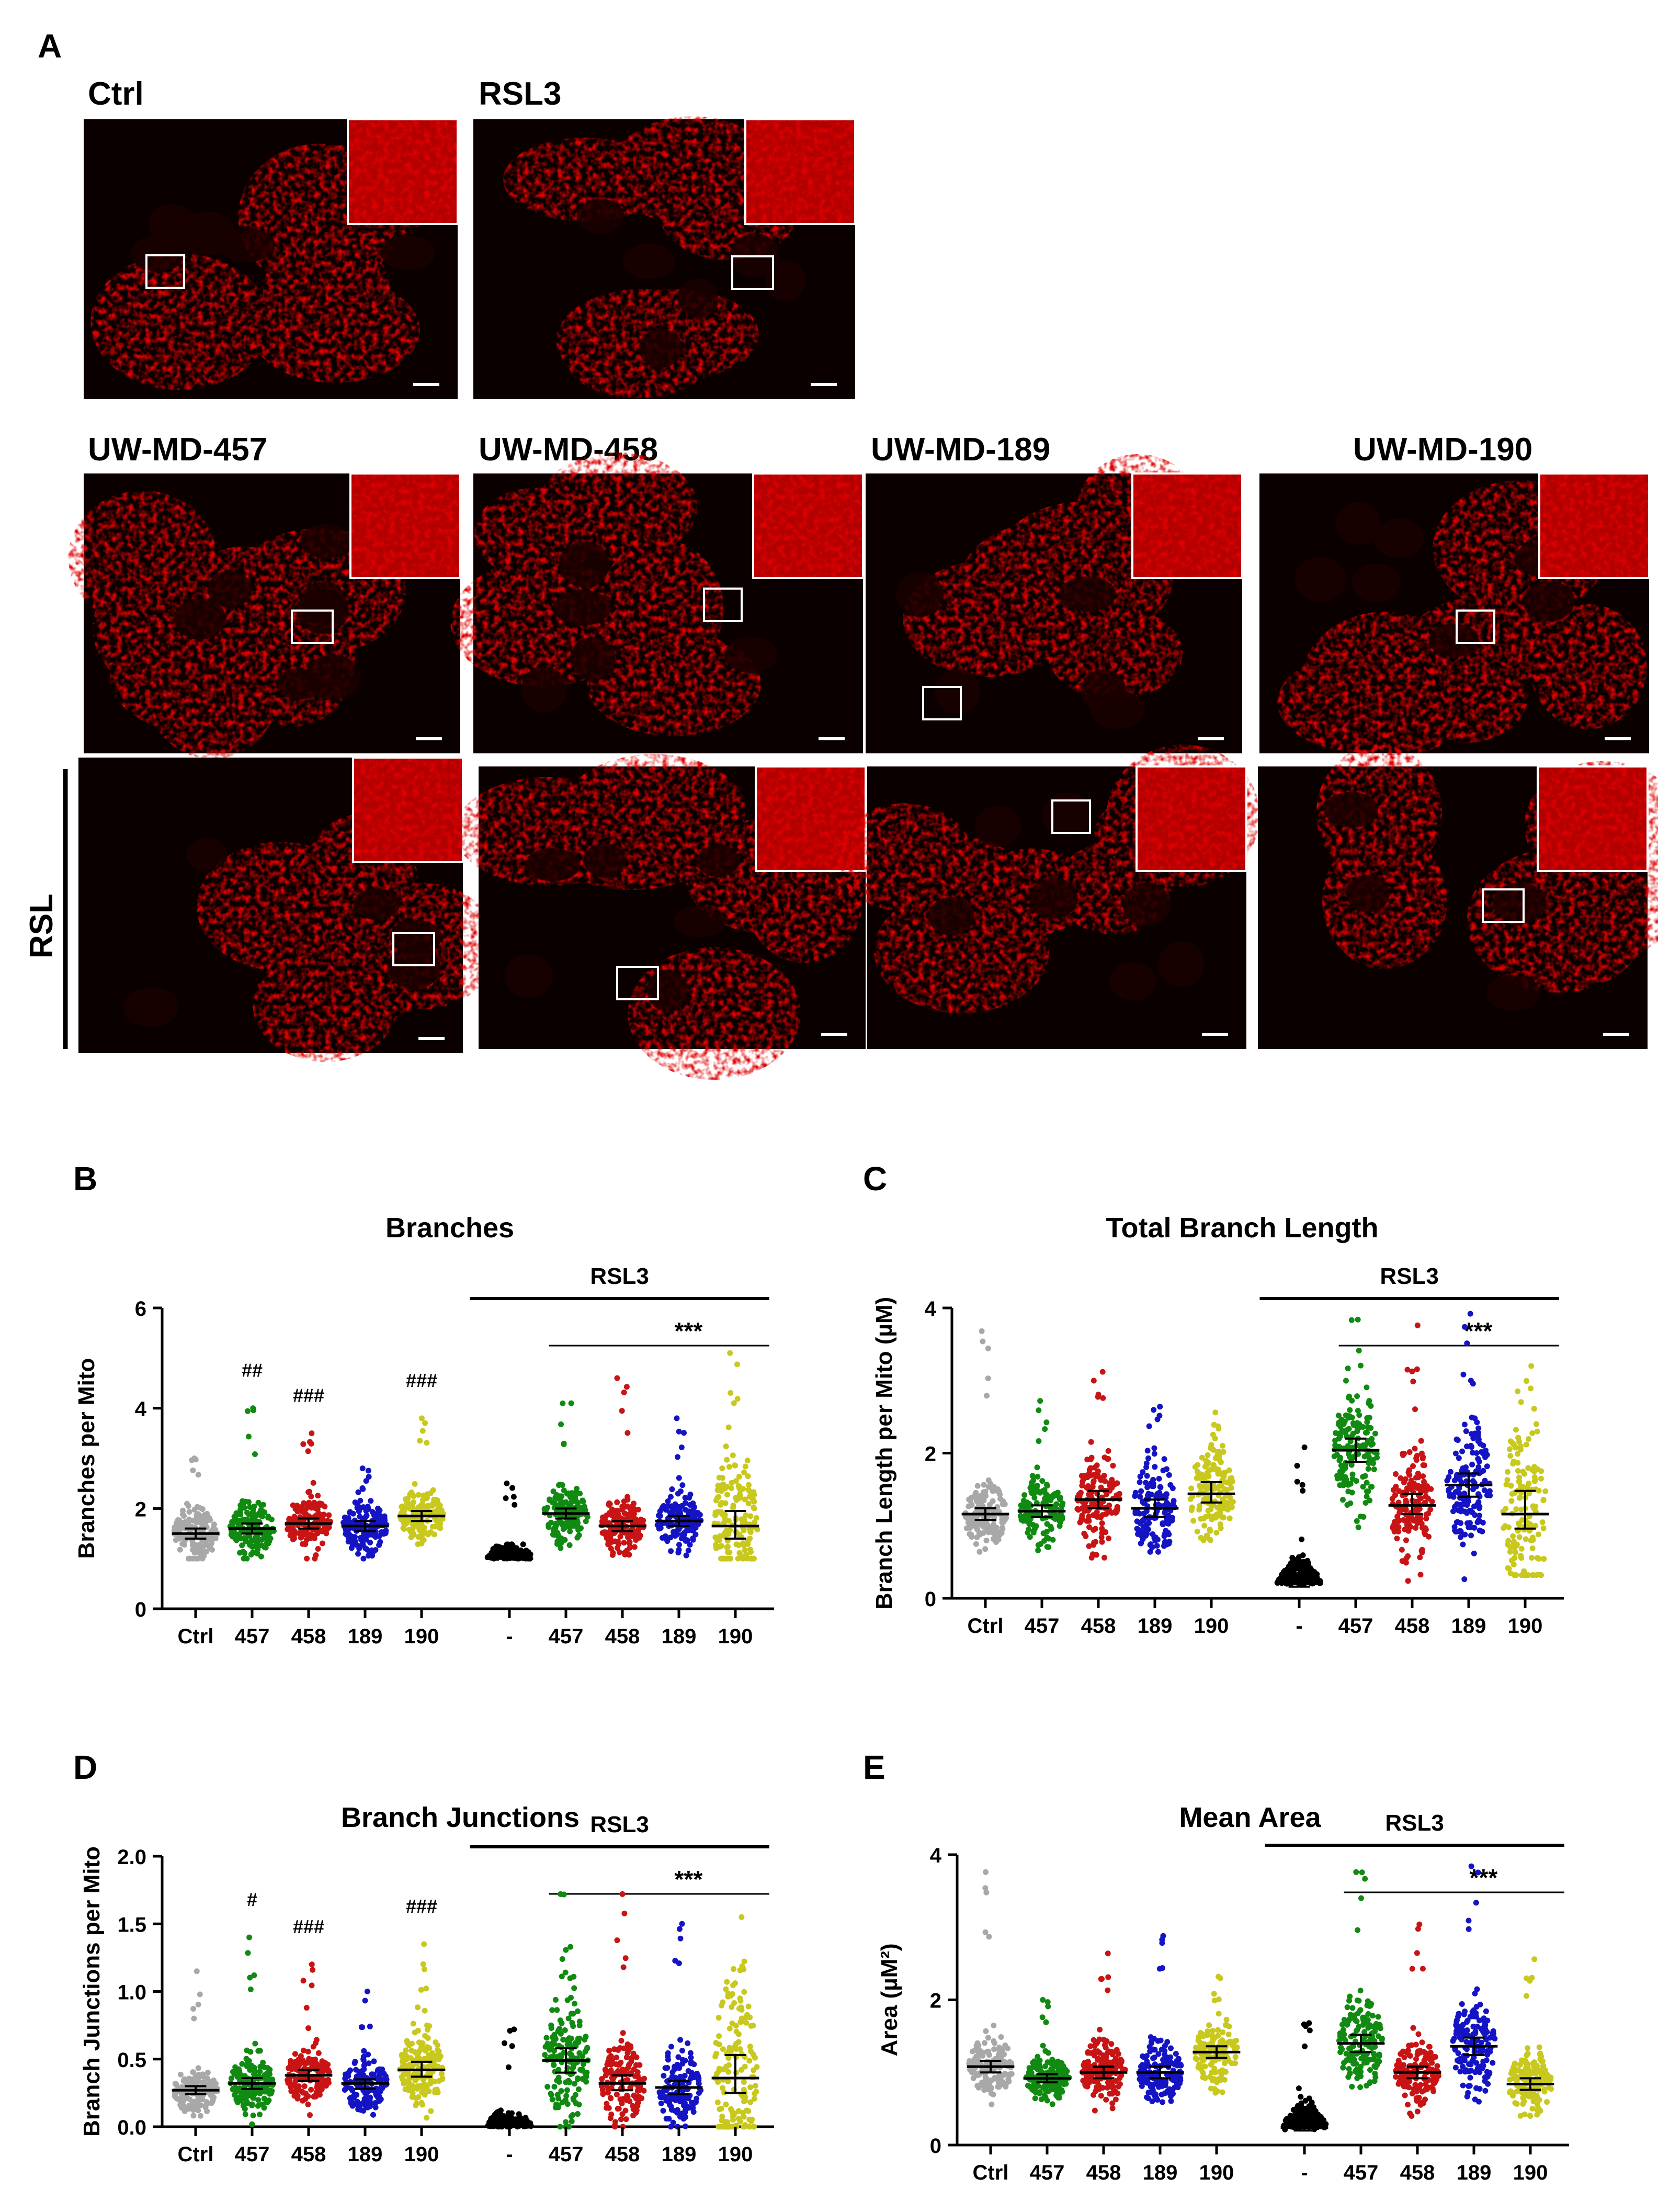 This screenshot has width=1658, height=2212. What do you see at coordinates (92, 1991) in the screenshot?
I see `y-axis-label: Branch Junctions per Mito` at bounding box center [92, 1991].